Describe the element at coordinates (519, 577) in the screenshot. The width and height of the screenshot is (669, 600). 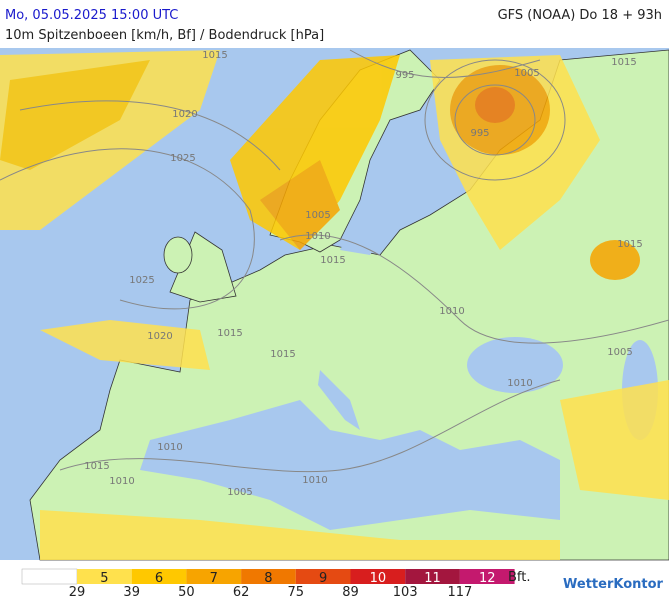
I see `legend-unit: Bft.` at that location.